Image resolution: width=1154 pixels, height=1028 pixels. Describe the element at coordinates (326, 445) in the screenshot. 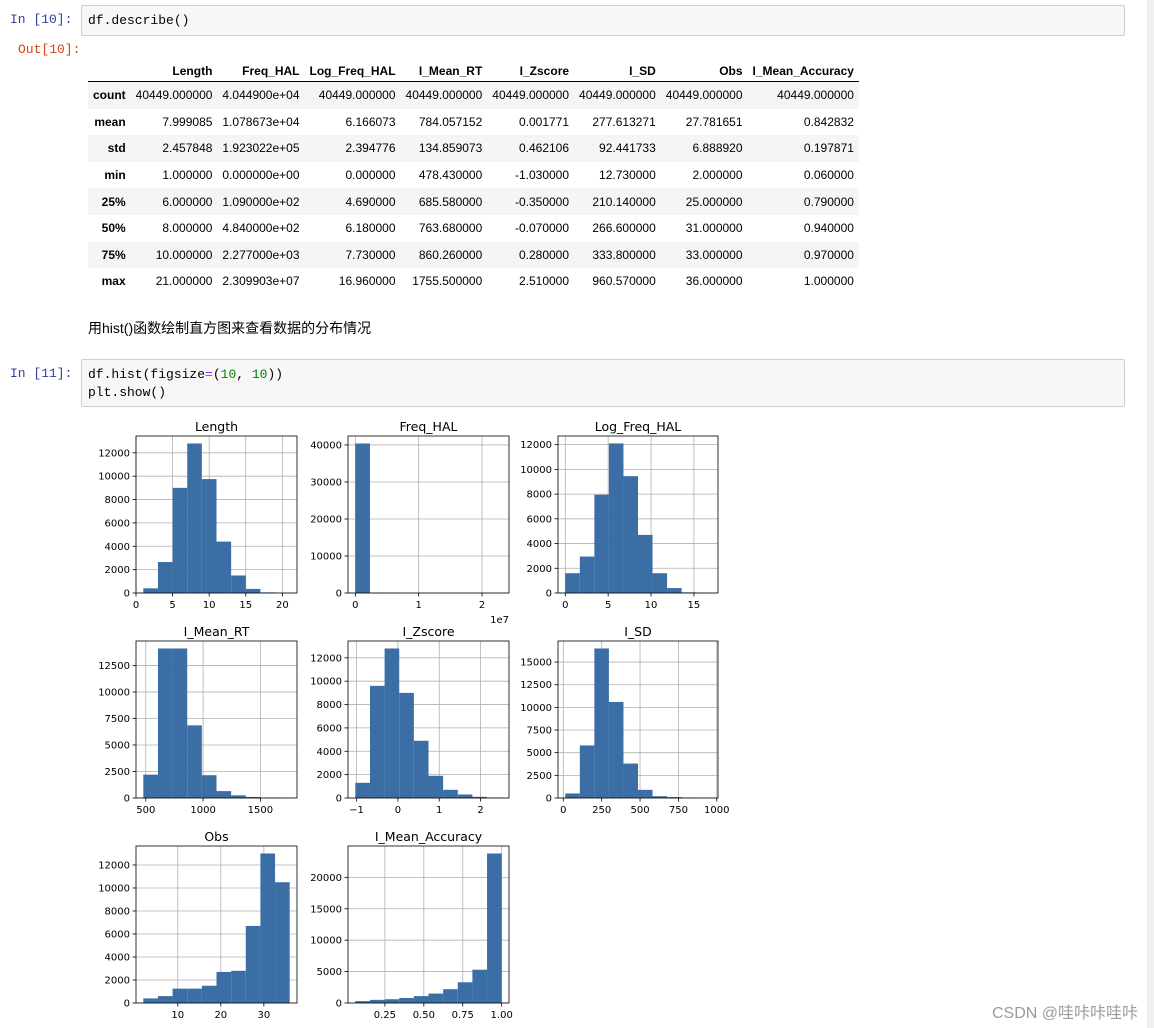

I see `y-tick-label: 40000` at that location.